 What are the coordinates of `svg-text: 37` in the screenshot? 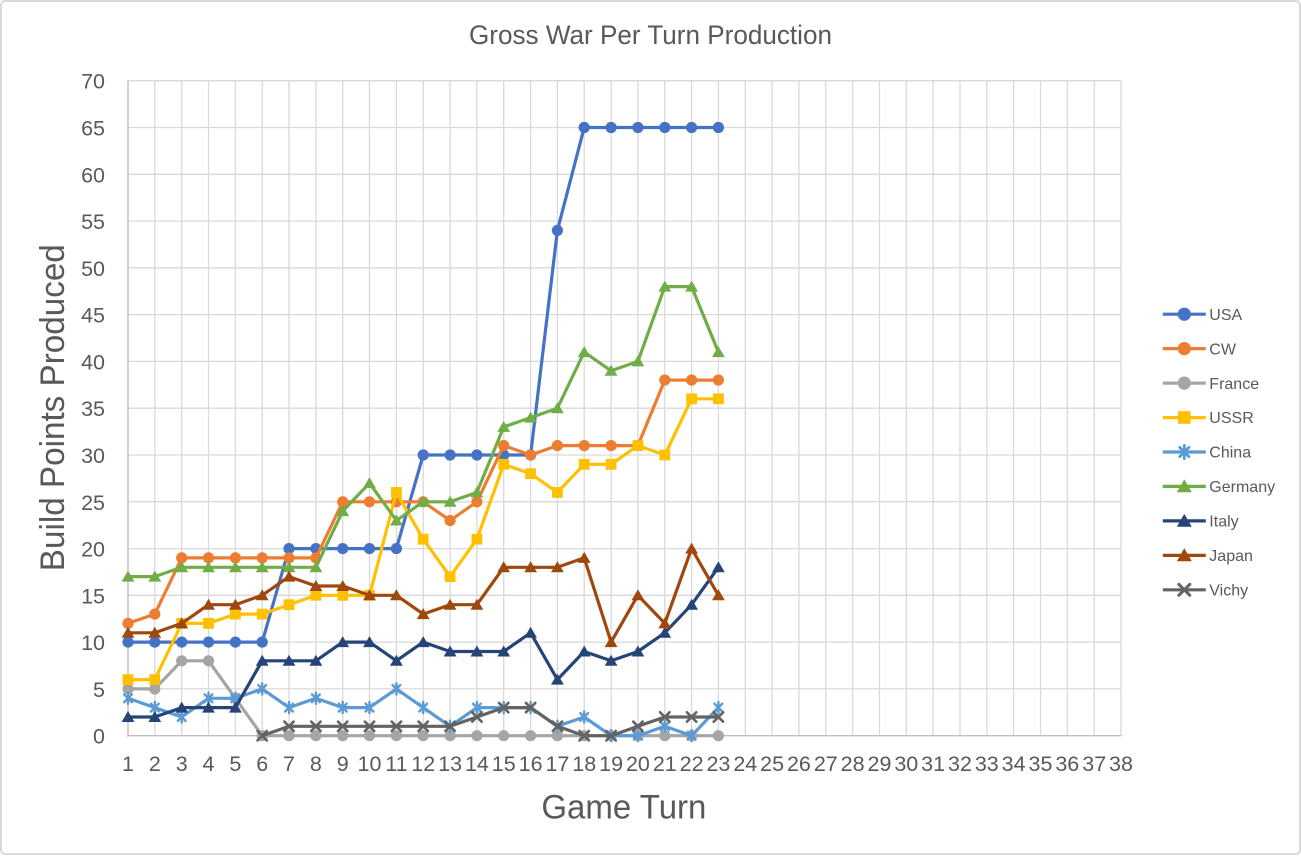 It's located at (1094, 764).